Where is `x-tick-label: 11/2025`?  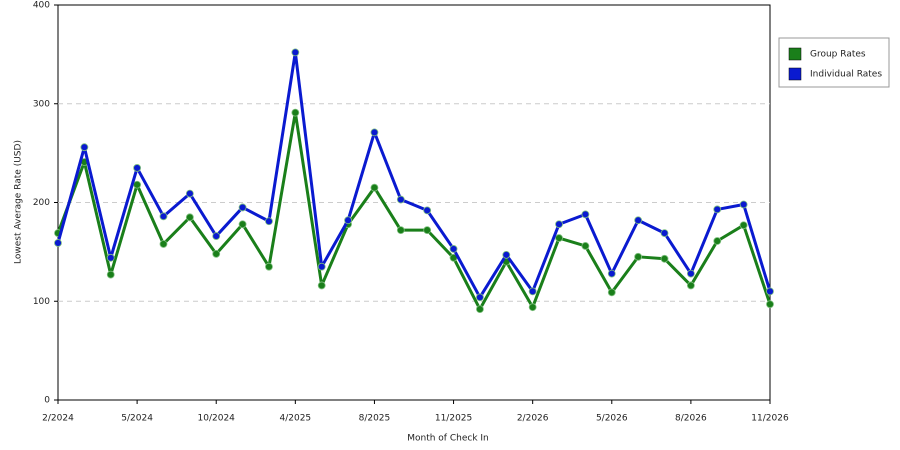 x-tick-label: 11/2025 is located at coordinates (453, 419).